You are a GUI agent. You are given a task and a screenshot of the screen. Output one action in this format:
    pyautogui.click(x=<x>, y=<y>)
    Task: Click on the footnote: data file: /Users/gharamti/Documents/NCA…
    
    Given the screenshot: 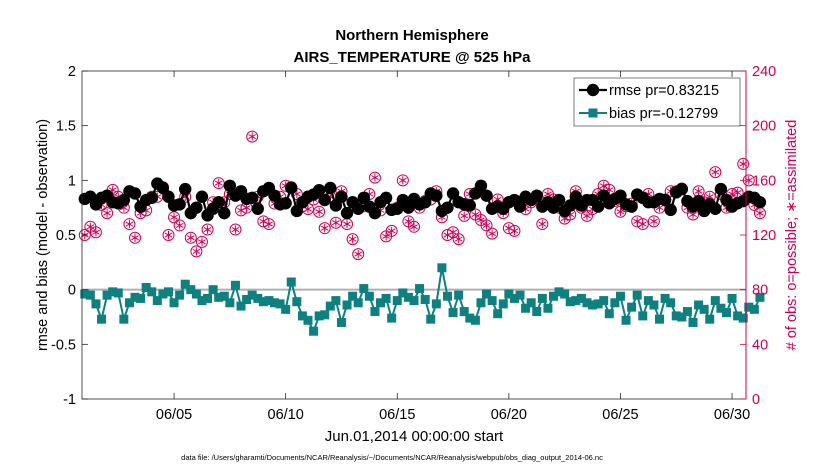 What is the action you would take?
    pyautogui.click(x=392, y=457)
    